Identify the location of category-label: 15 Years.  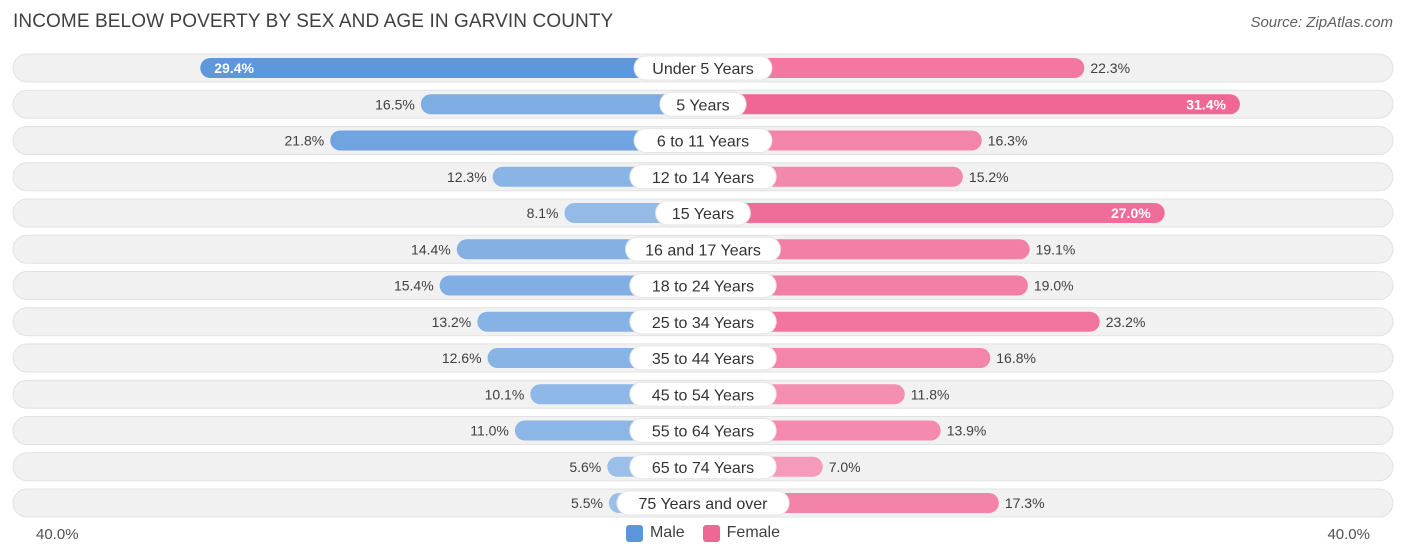
(703, 214).